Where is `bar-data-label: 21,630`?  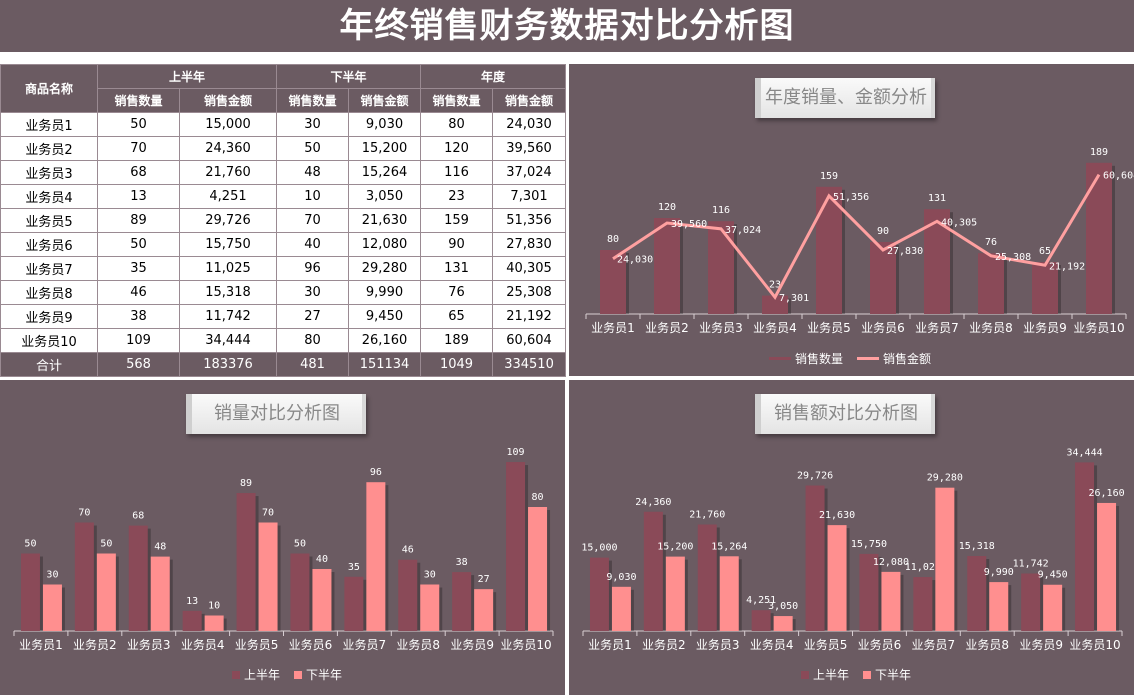
bar-data-label: 21,630 is located at coordinates (837, 515).